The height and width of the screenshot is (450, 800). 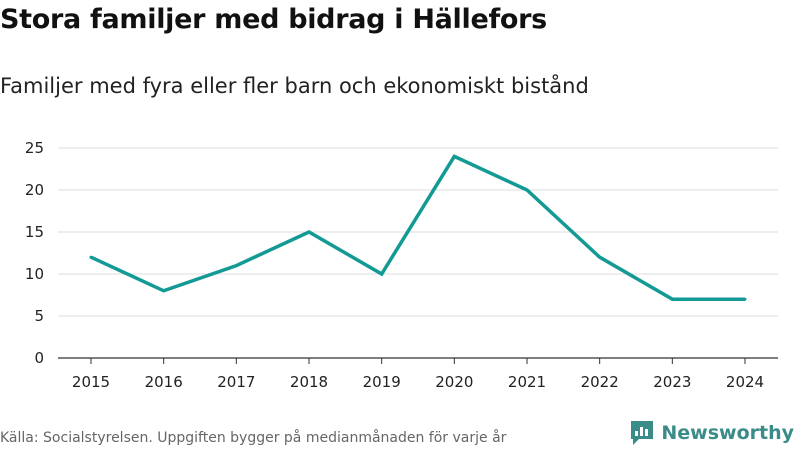 What do you see at coordinates (39, 358) in the screenshot?
I see `y-tick-label: 0` at bounding box center [39, 358].